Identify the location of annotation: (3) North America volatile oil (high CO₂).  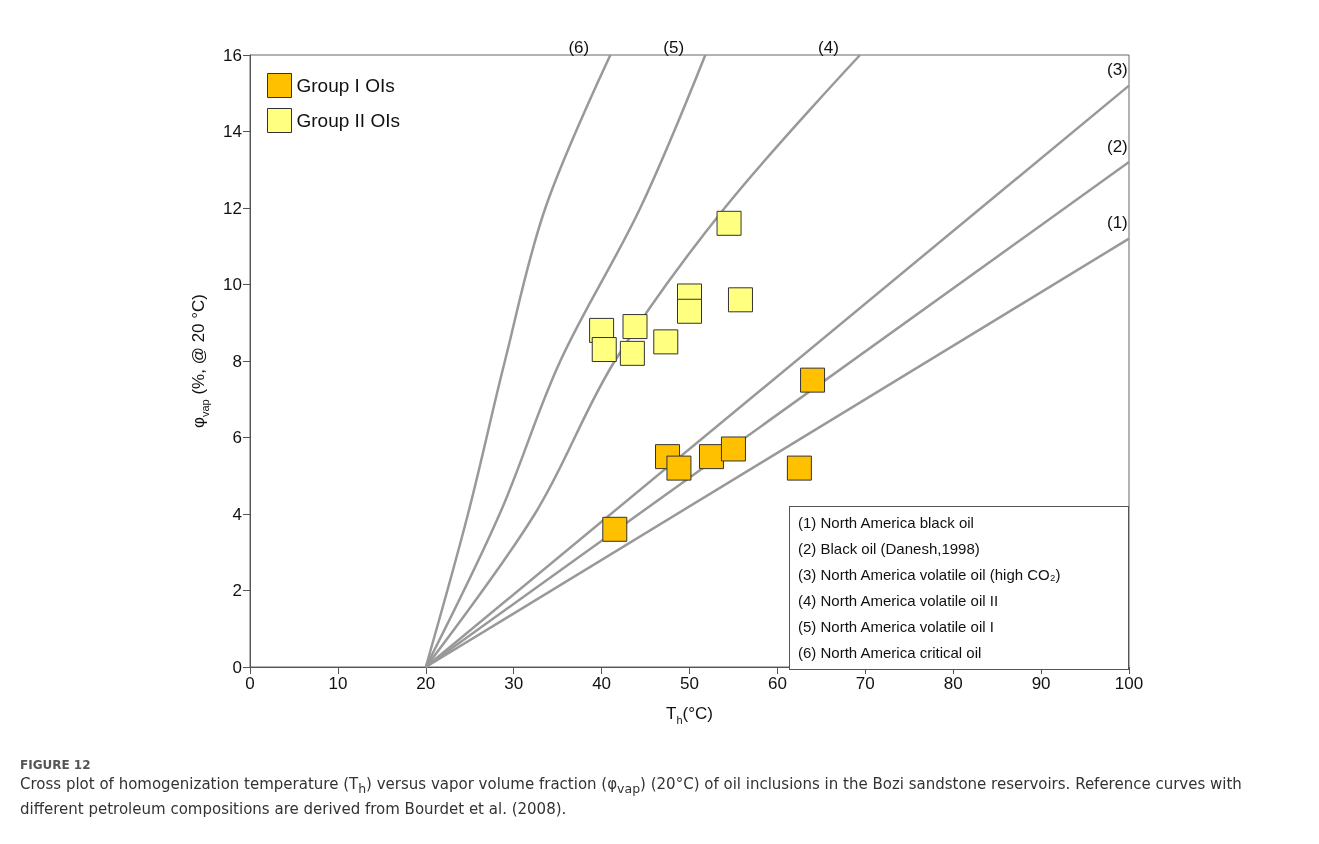
(930, 575).